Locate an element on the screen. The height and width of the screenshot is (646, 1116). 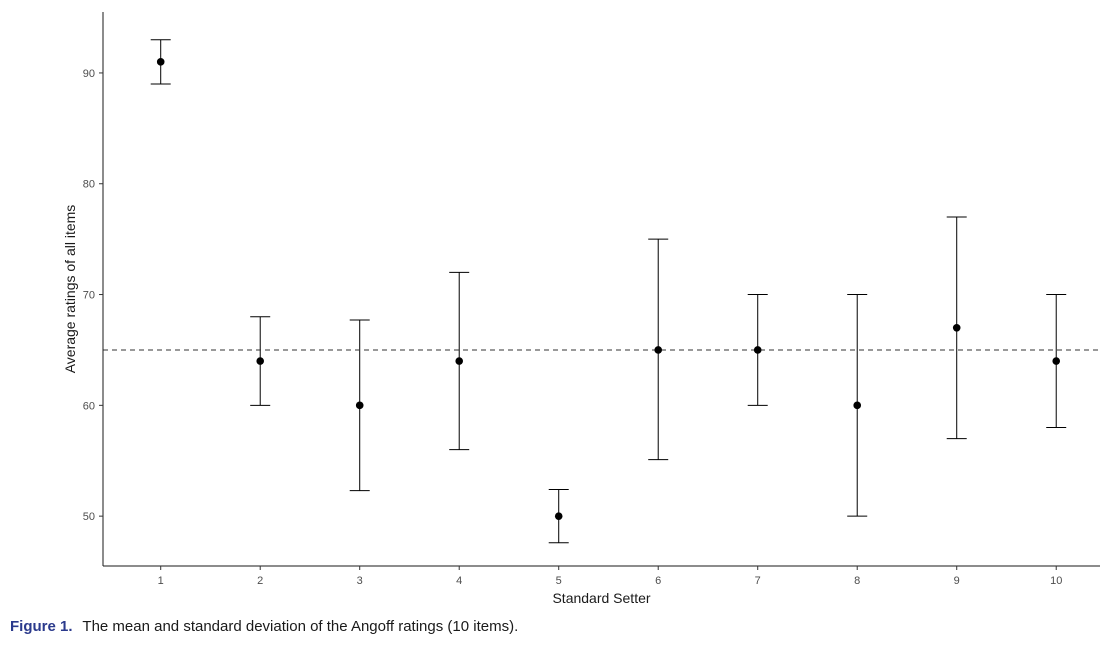
x-tick-label: 10 is located at coordinates (1056, 581).